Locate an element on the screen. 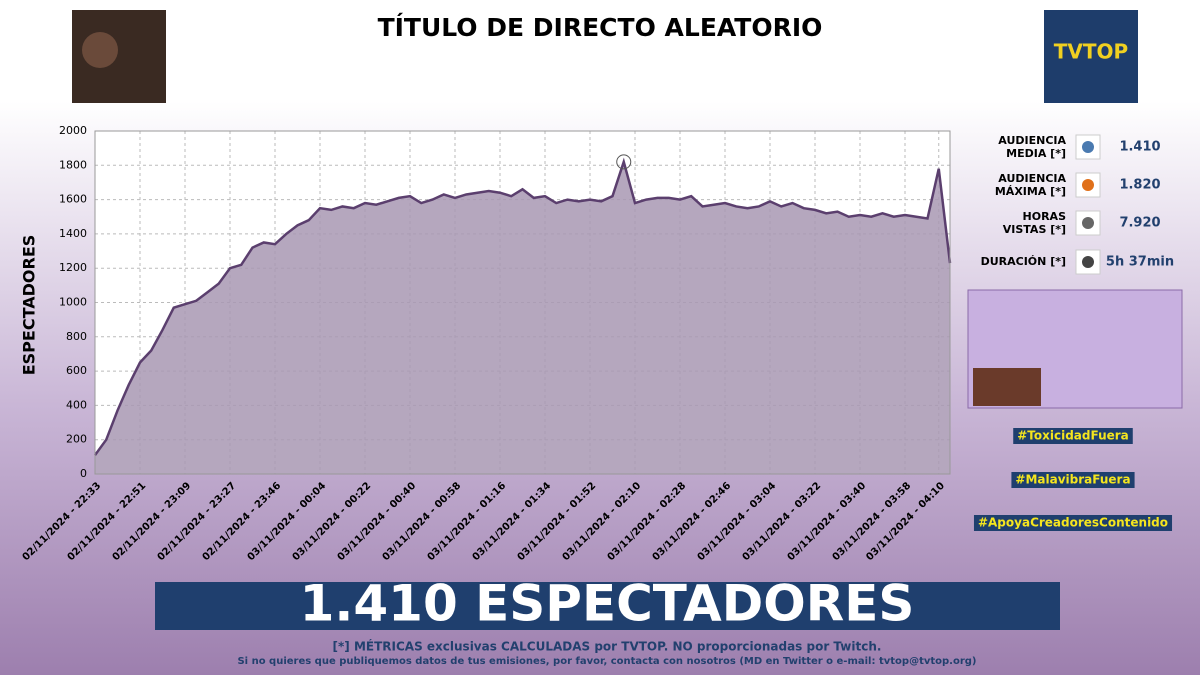 The image size is (1200, 675). hashtag: #MalavibraFuera is located at coordinates (1072, 480).